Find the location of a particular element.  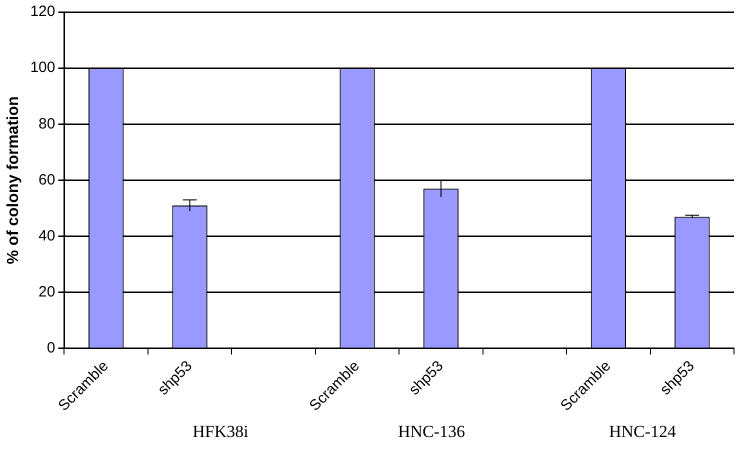

y-tick-label: 0 is located at coordinates (51, 348).